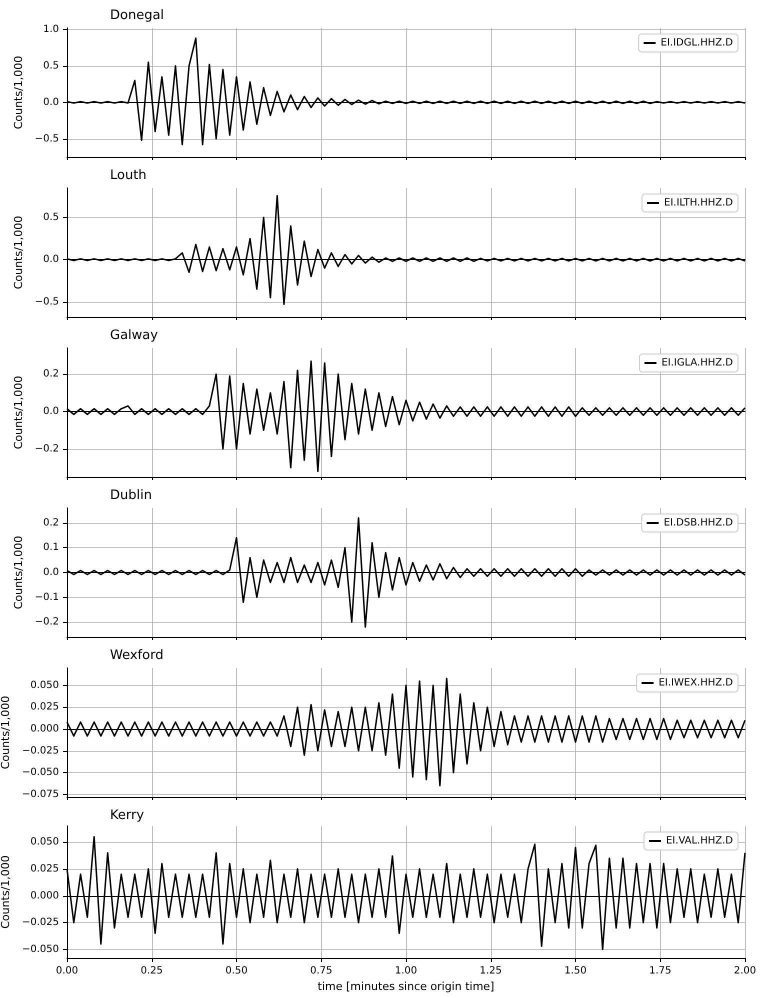 This screenshot has width=768, height=998. I want to click on chart-title: Dublin, so click(131, 495).